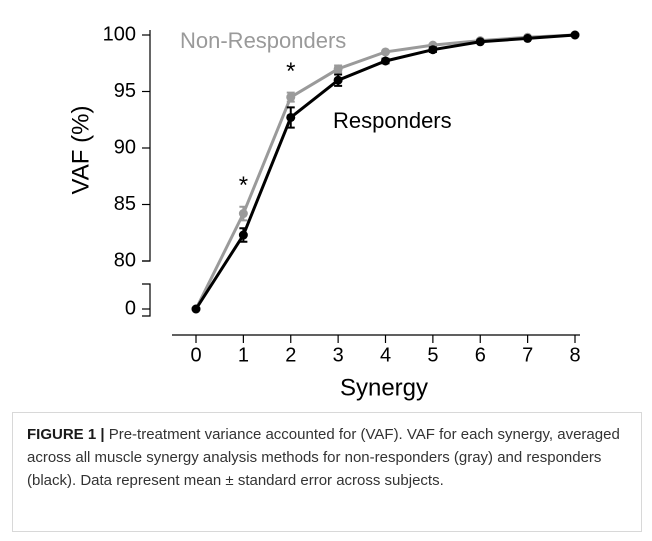  What do you see at coordinates (195, 355) in the screenshot?
I see `x-tick-label: 0` at bounding box center [195, 355].